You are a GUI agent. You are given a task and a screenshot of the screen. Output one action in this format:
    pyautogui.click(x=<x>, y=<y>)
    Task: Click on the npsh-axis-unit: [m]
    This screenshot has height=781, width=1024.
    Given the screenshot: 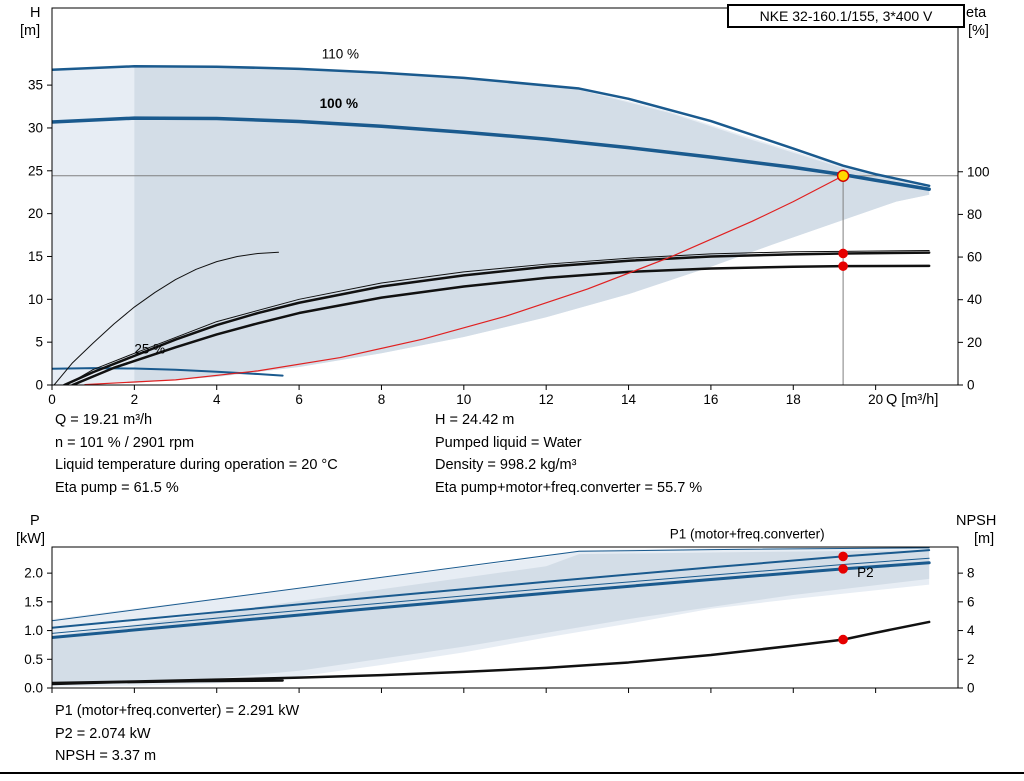 What is the action you would take?
    pyautogui.click(x=984, y=539)
    